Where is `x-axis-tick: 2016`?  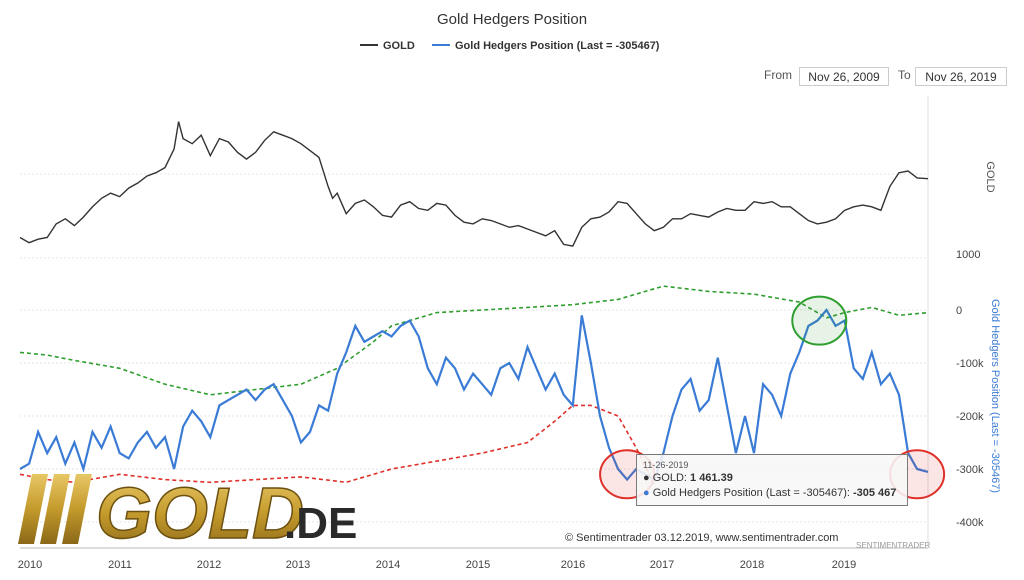
x-axis-tick: 2016 is located at coordinates (573, 565).